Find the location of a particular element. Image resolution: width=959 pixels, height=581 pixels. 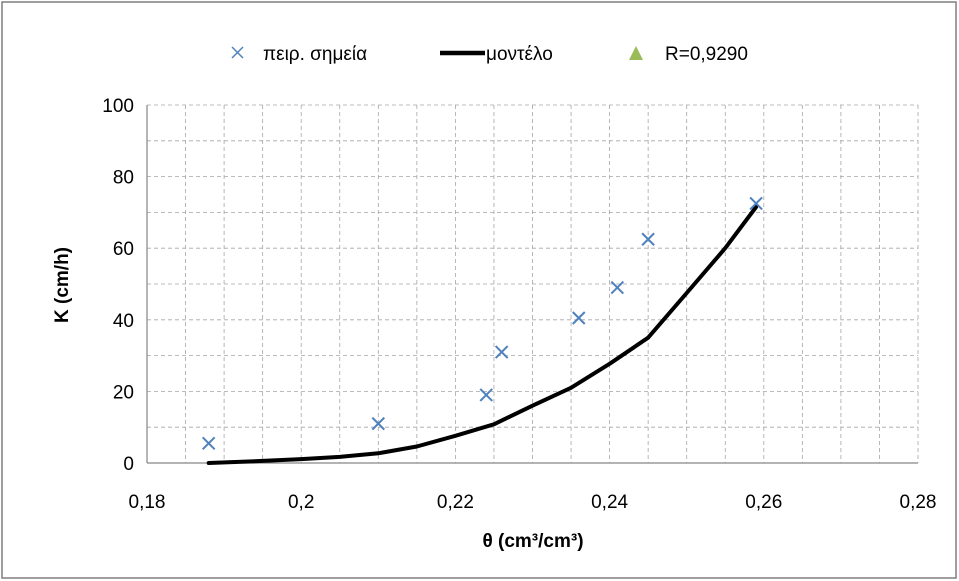

y-tick-labels: 0 20 40 60 80 100 is located at coordinates (118, 285).